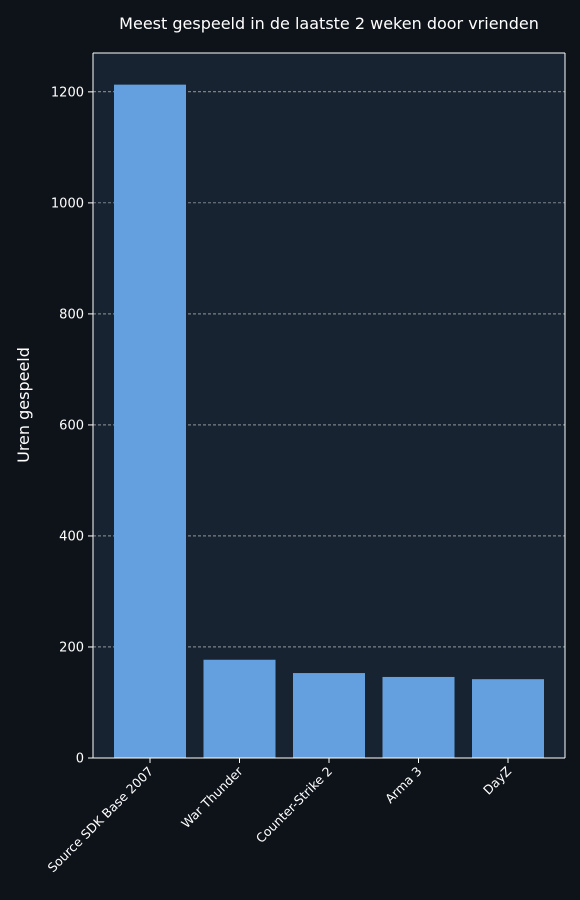 Image resolution: width=580 pixels, height=900 pixels. I want to click on x-tick-label: DayZ, so click(497, 781).